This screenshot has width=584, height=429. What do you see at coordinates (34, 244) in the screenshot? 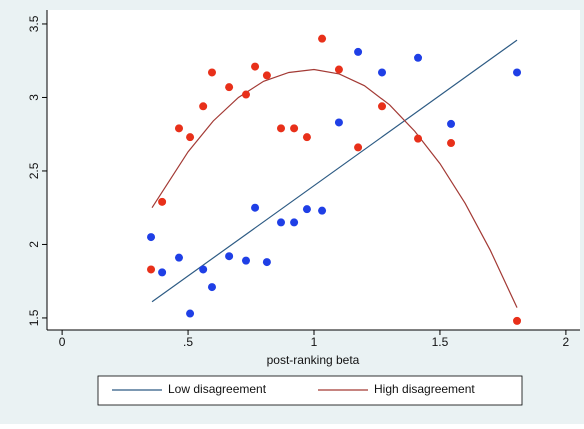
I see `y-tick-label: 2` at bounding box center [34, 244].